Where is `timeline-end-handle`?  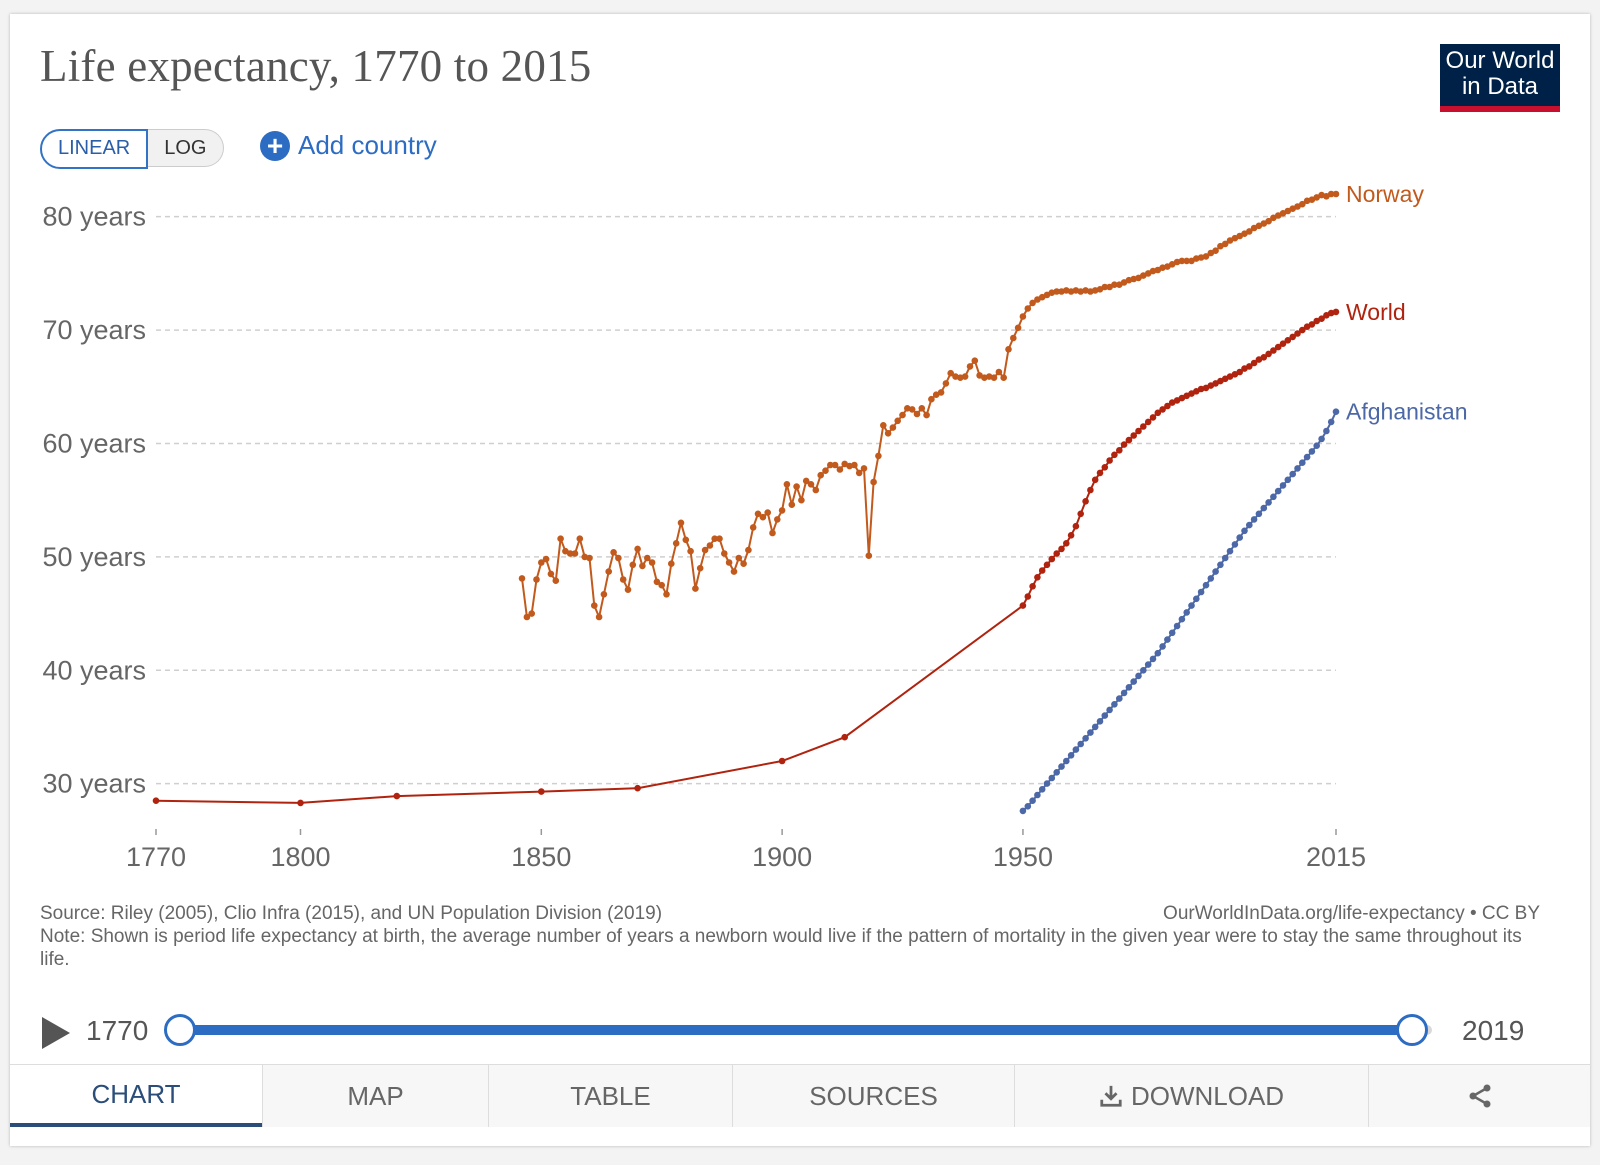 timeline-end-handle is located at coordinates (1412, 1030).